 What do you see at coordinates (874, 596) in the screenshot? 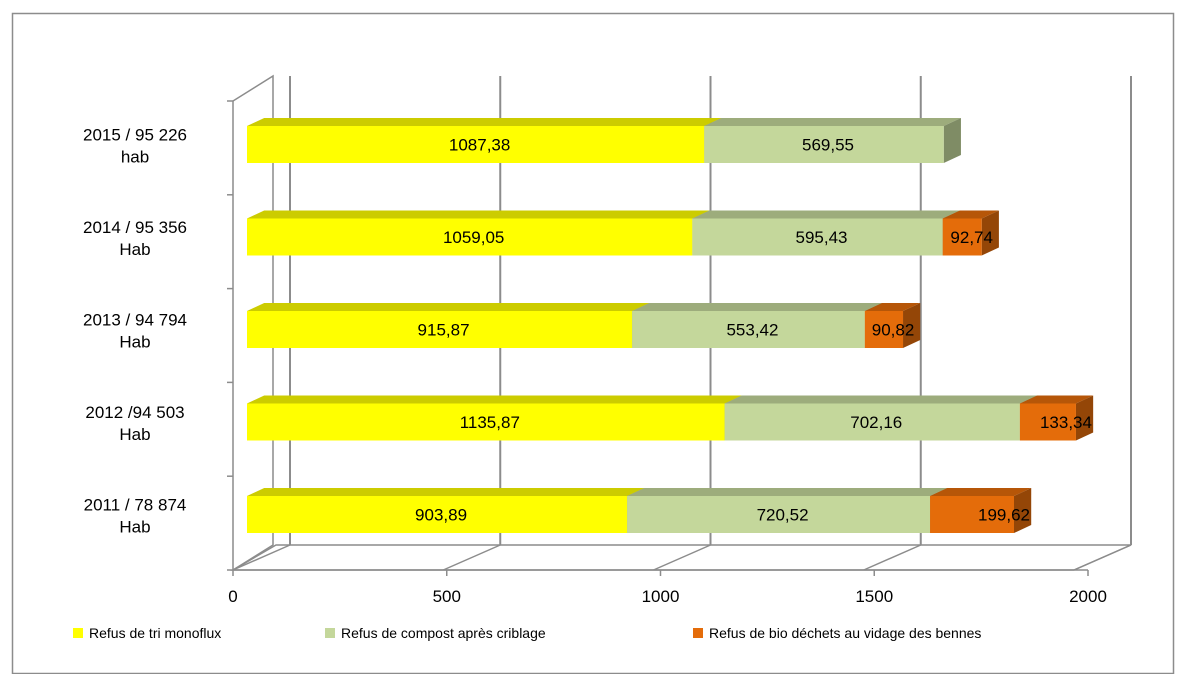
I see `x-tick-label: 1500` at bounding box center [874, 596].